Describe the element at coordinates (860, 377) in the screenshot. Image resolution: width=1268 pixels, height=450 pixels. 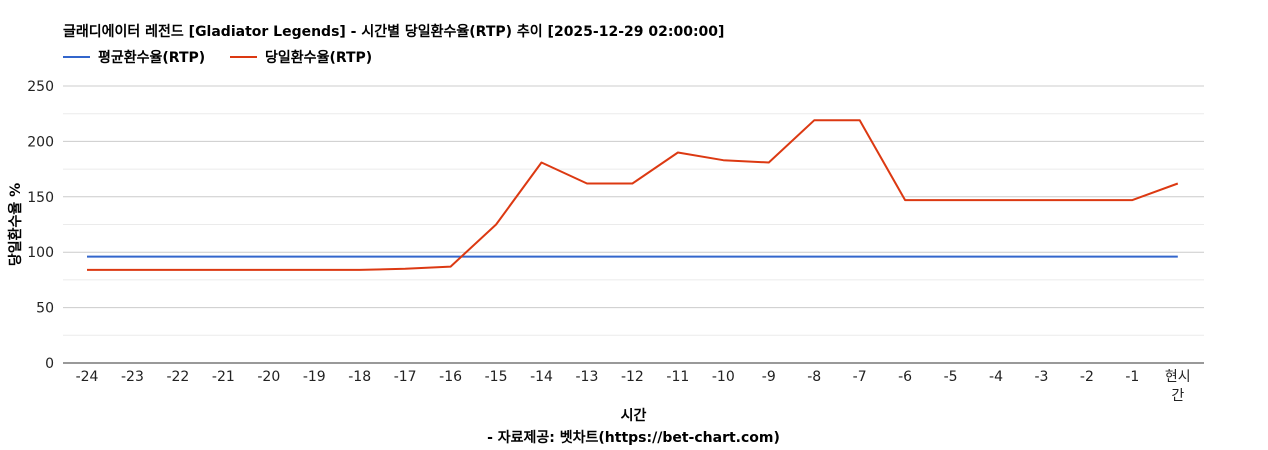
I see `x-tick-label: -7` at that location.